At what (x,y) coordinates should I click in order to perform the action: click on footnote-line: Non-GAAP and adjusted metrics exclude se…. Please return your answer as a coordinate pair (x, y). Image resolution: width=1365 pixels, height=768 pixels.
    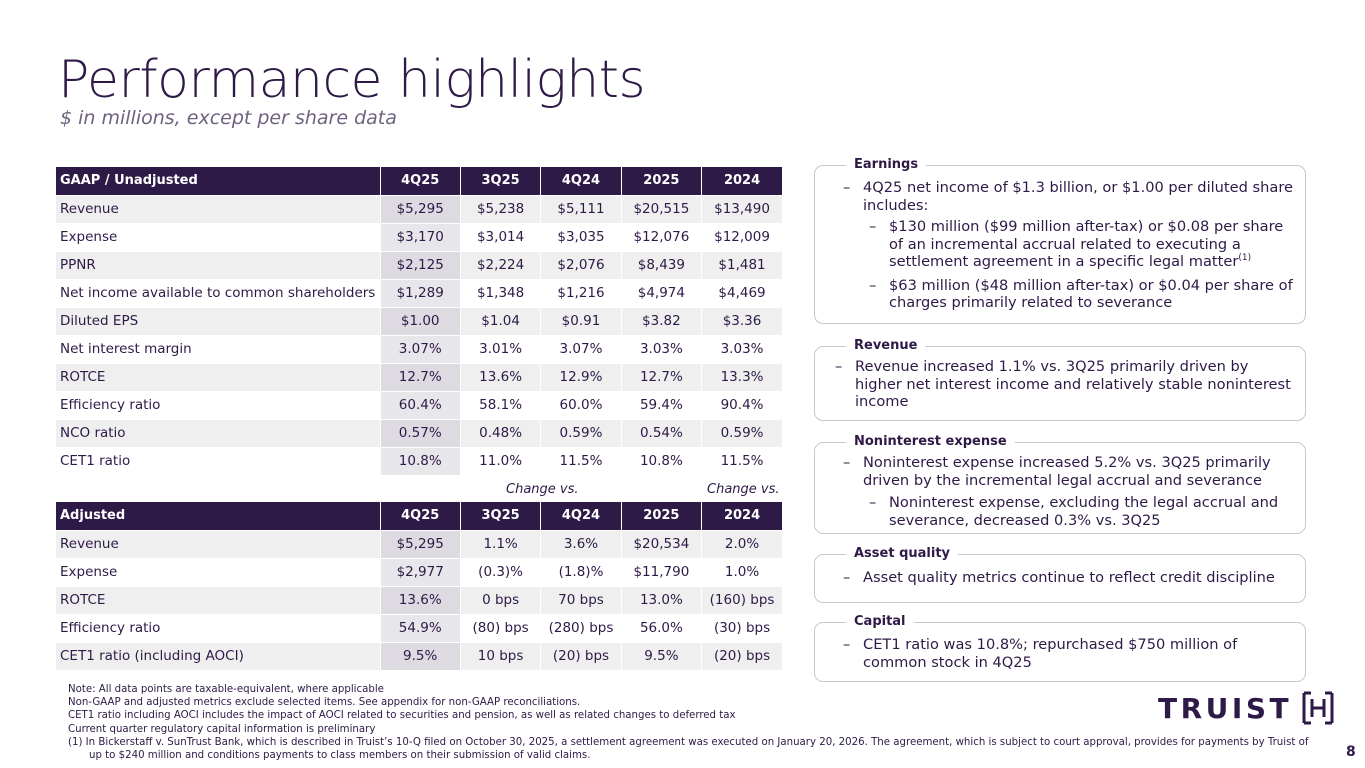
    Looking at the image, I should click on (324, 703).